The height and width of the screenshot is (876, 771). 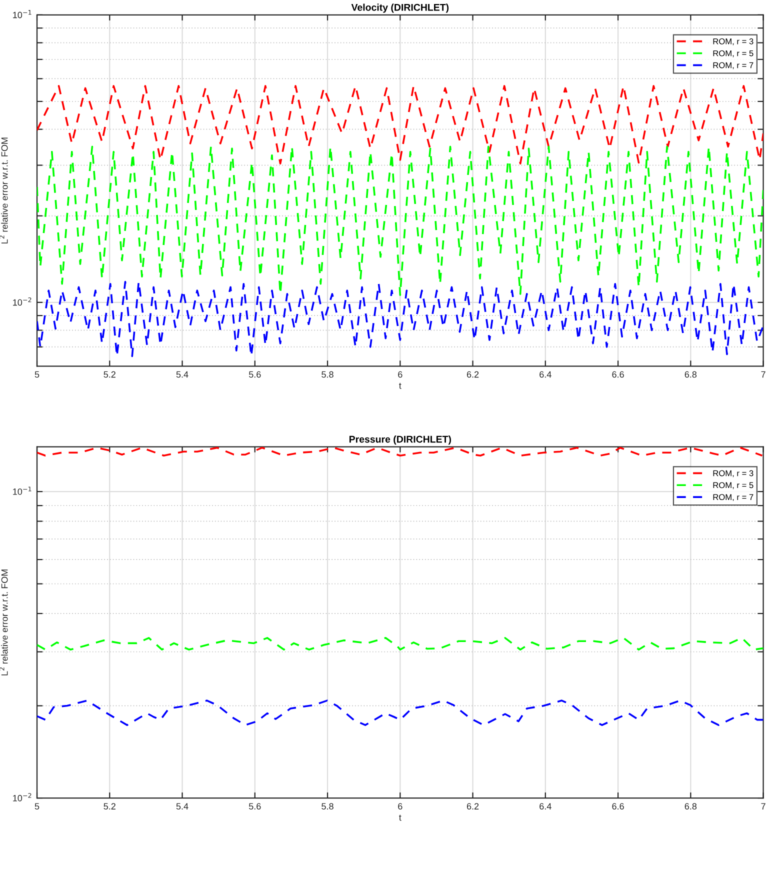 I want to click on chart-title: Pressure (DIRICHLET), so click(x=400, y=440).